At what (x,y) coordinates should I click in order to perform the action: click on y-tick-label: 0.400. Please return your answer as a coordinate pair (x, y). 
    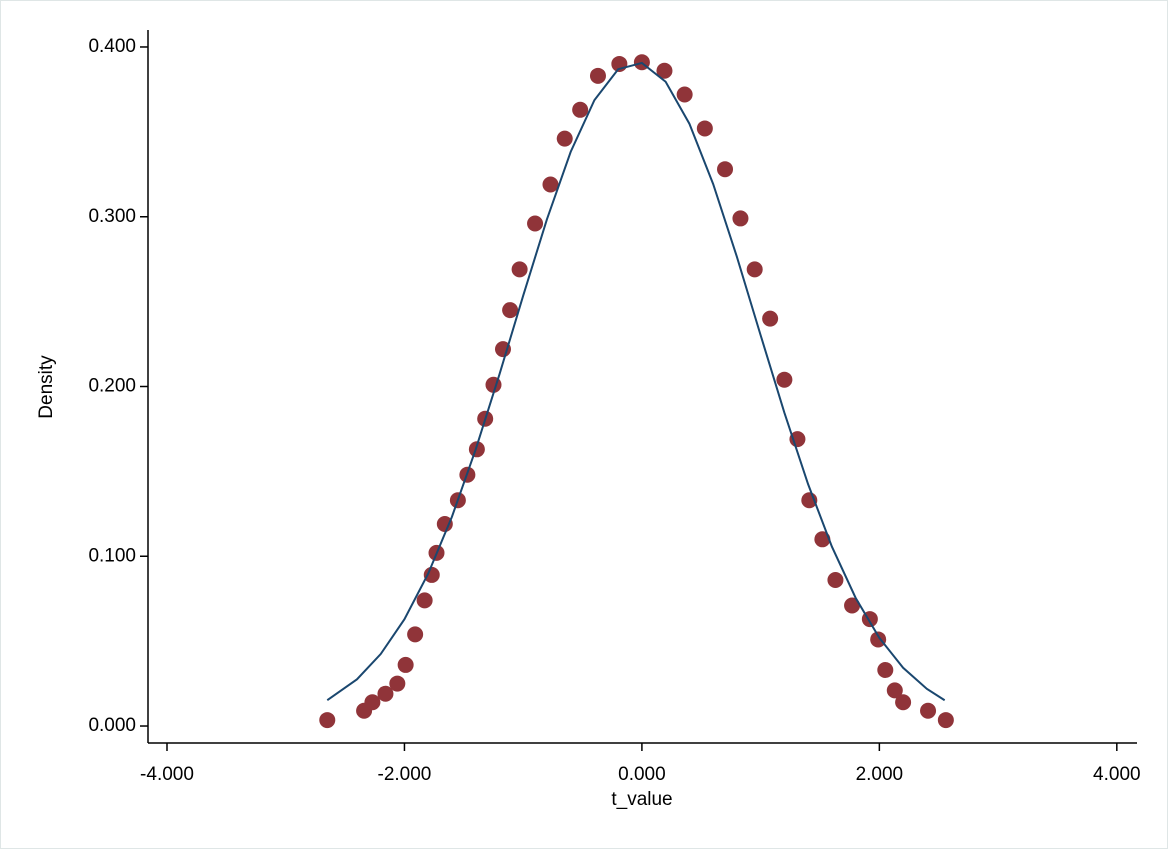
    Looking at the image, I should click on (112, 46).